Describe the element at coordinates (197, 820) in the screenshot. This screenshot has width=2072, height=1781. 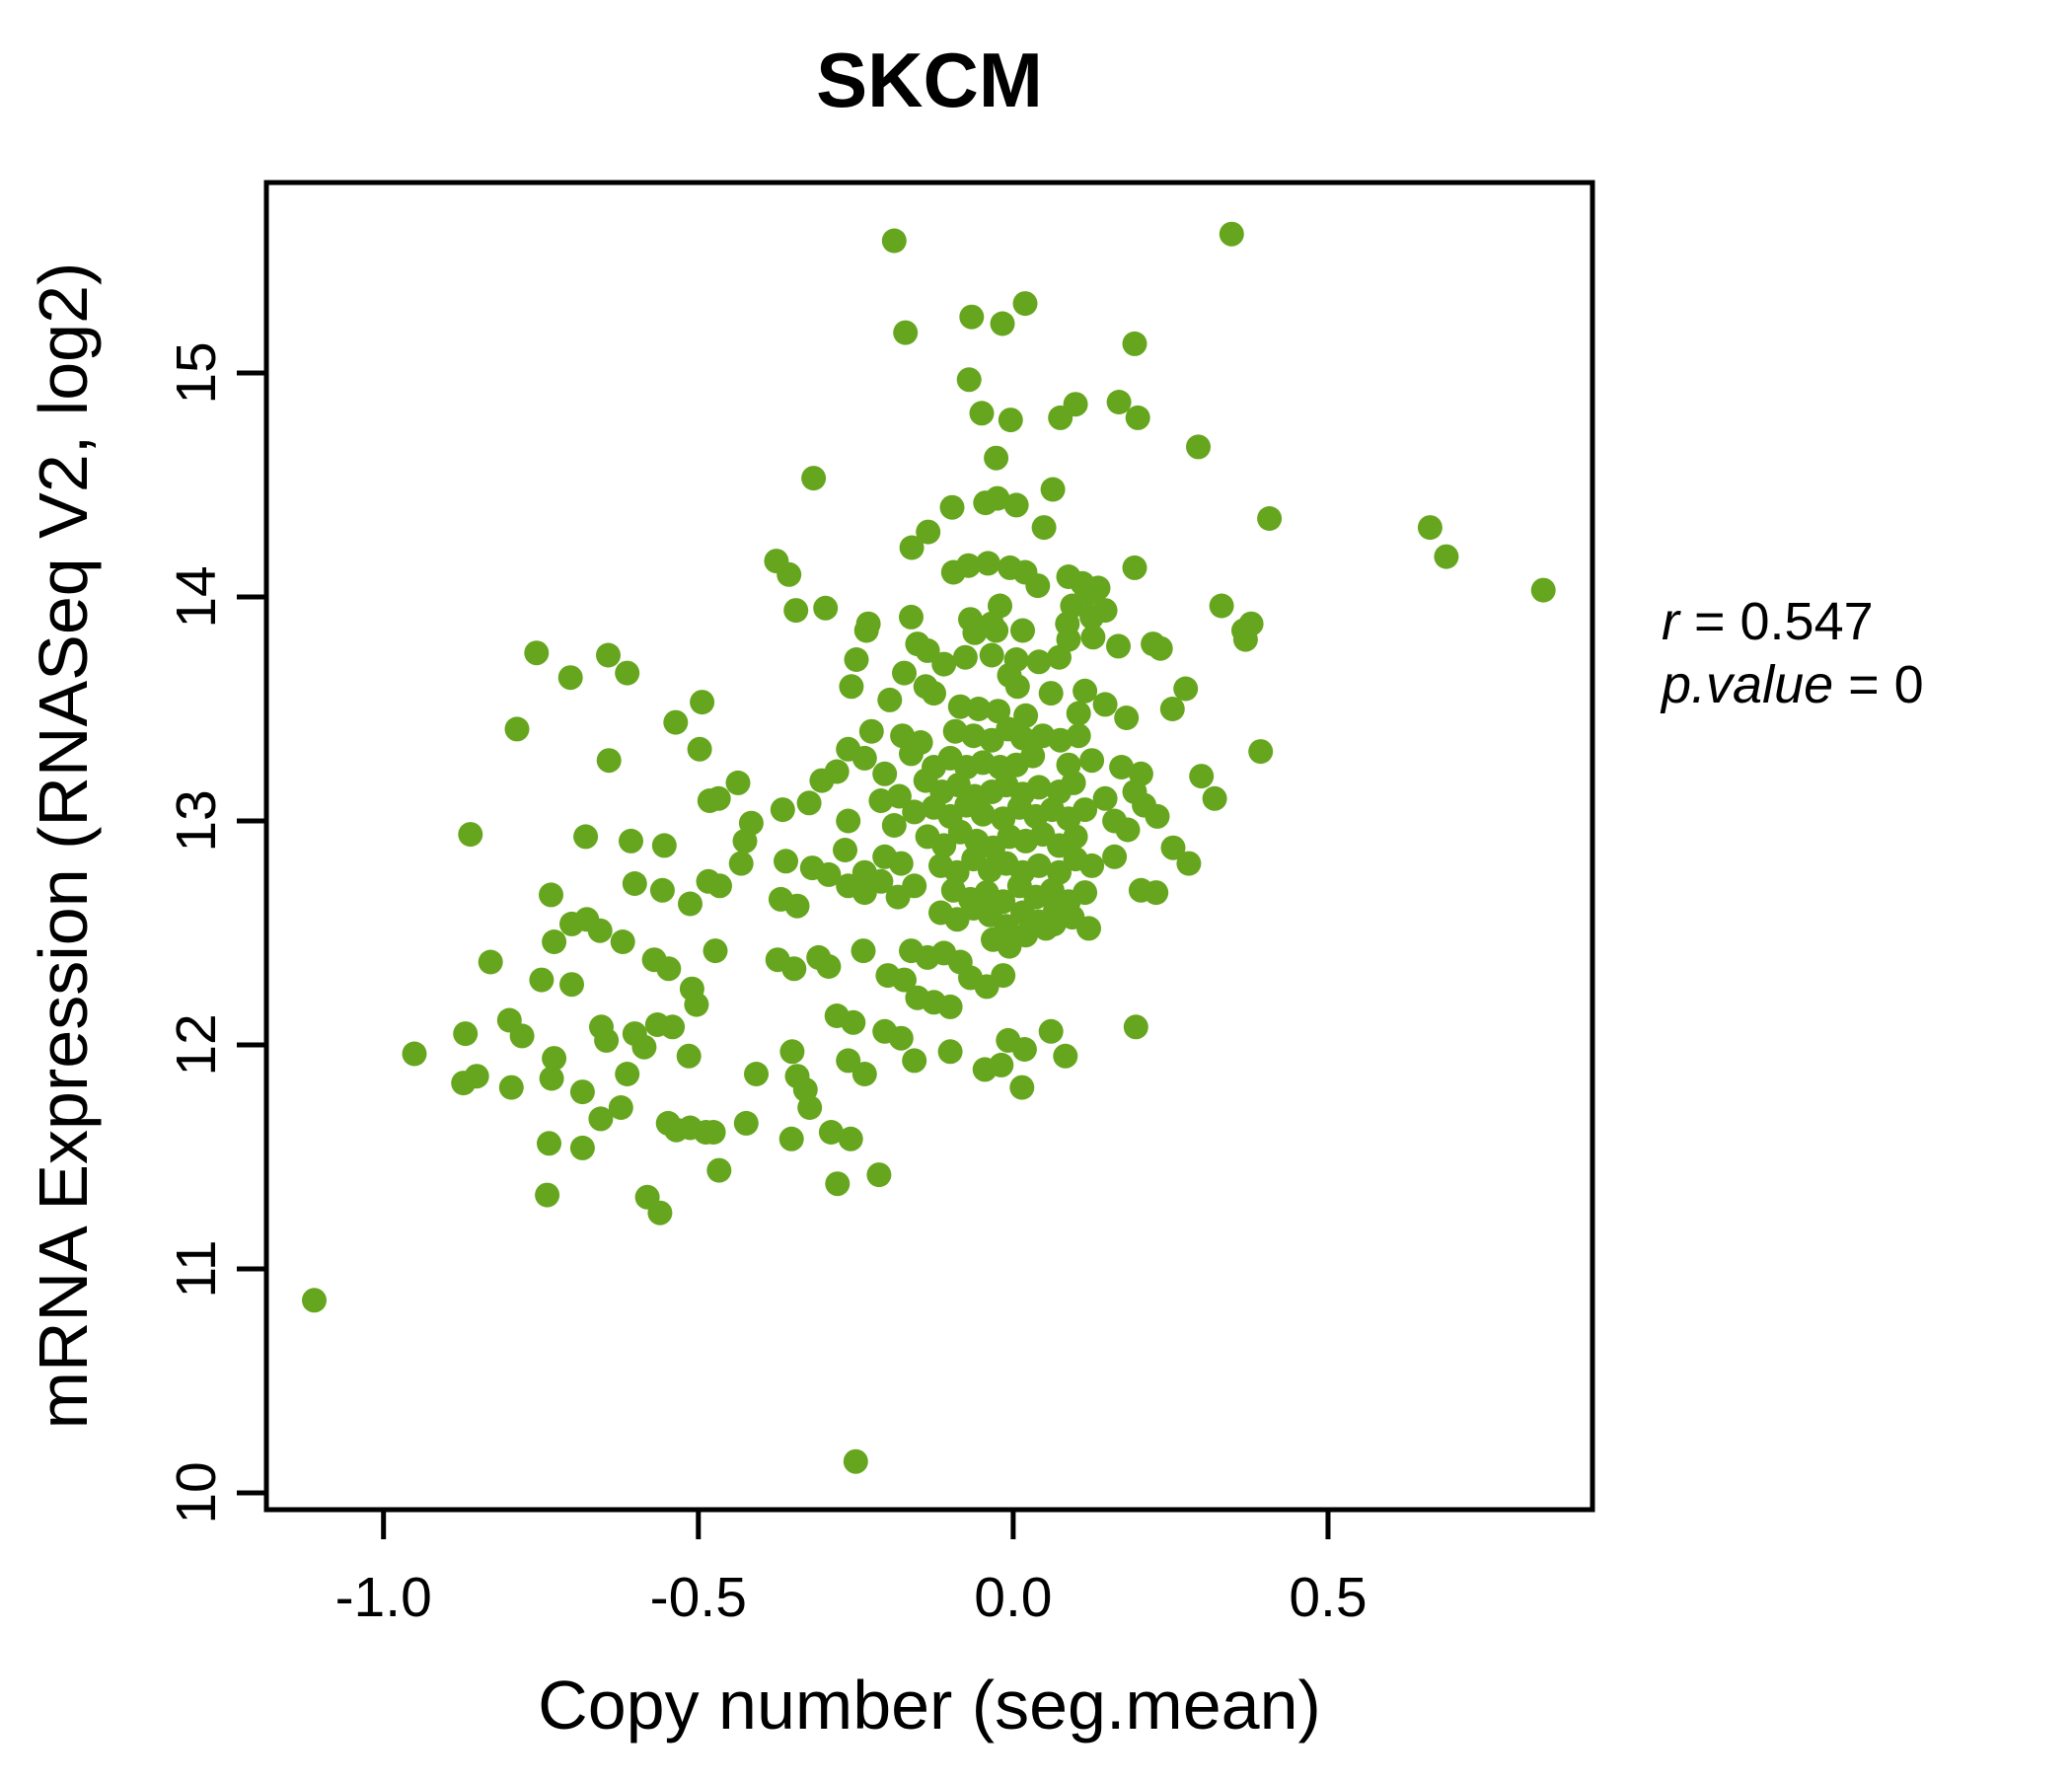
I see `y-tick-label: 13` at that location.